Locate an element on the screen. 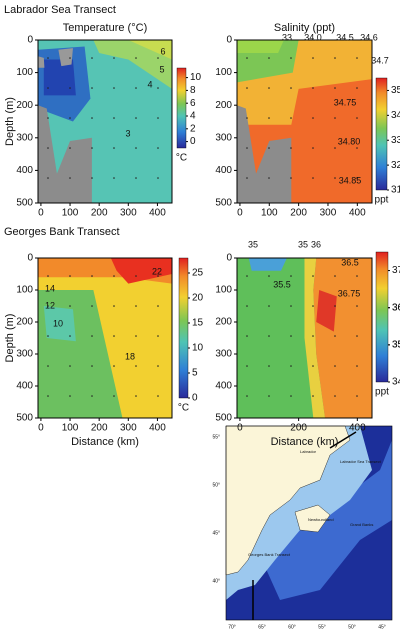  contour-label: 33 is located at coordinates (287, 37).